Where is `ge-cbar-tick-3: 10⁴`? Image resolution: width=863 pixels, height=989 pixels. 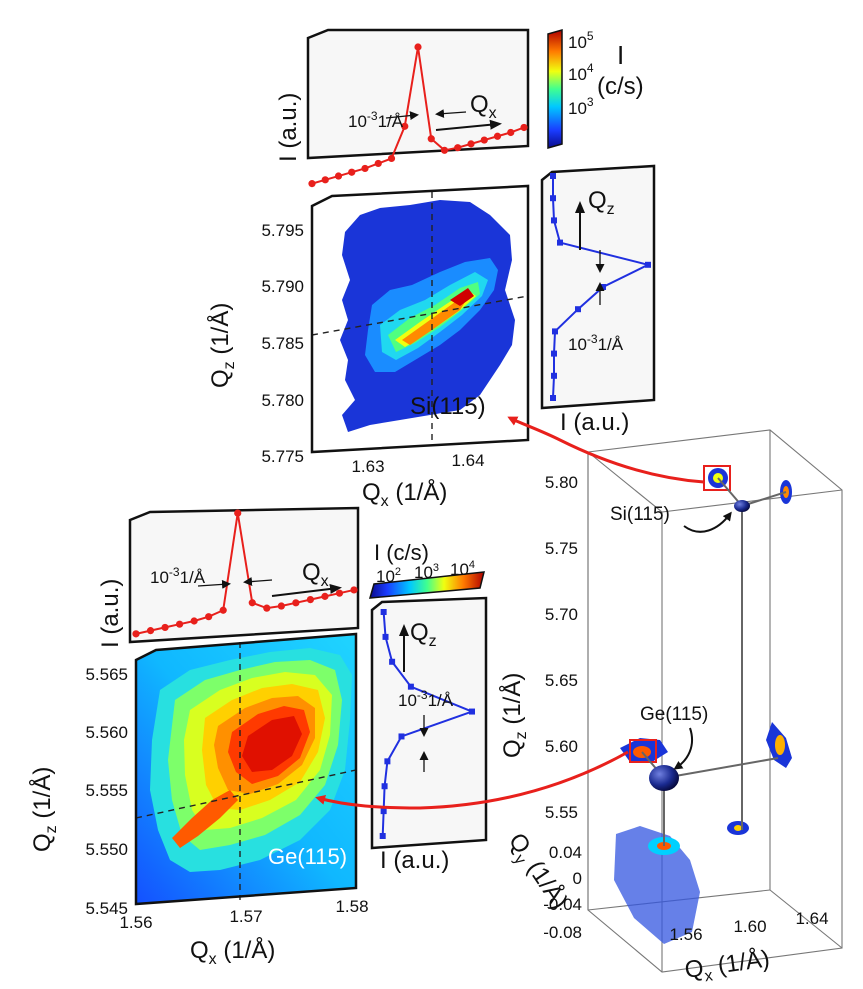 ge-cbar-tick-3: 10⁴ is located at coordinates (462, 569).